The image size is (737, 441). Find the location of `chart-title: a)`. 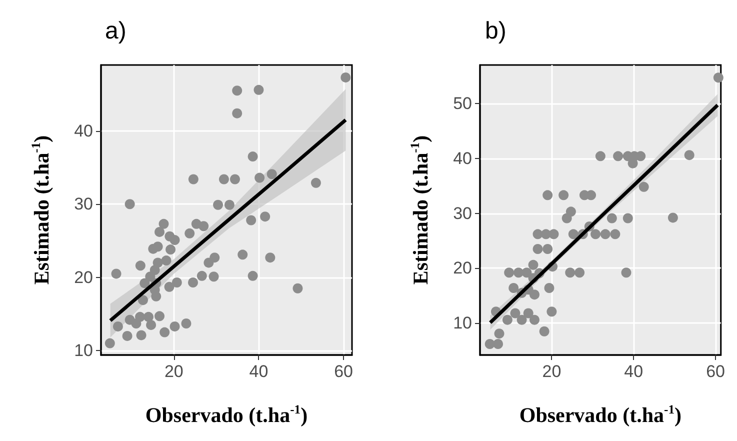

chart-title: a) is located at coordinates (115, 31).